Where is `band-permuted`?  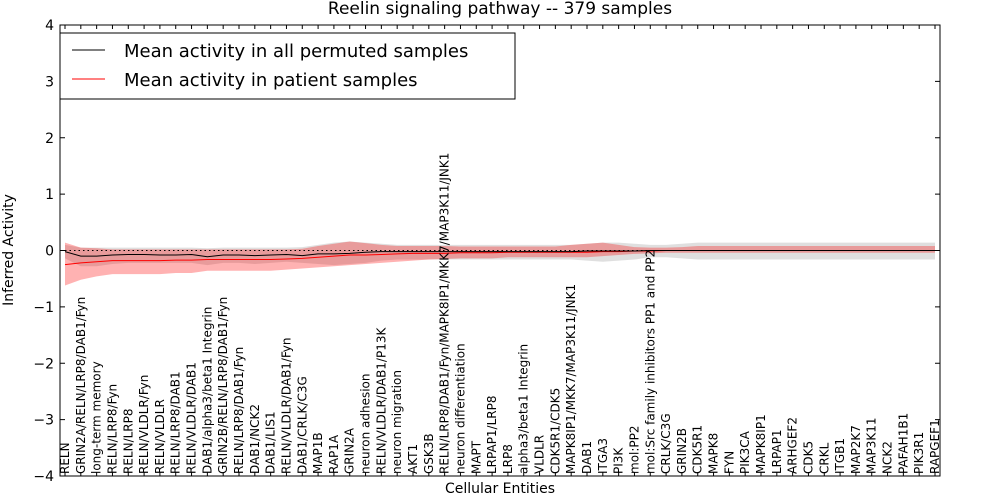 band-permuted is located at coordinates (500, 254).